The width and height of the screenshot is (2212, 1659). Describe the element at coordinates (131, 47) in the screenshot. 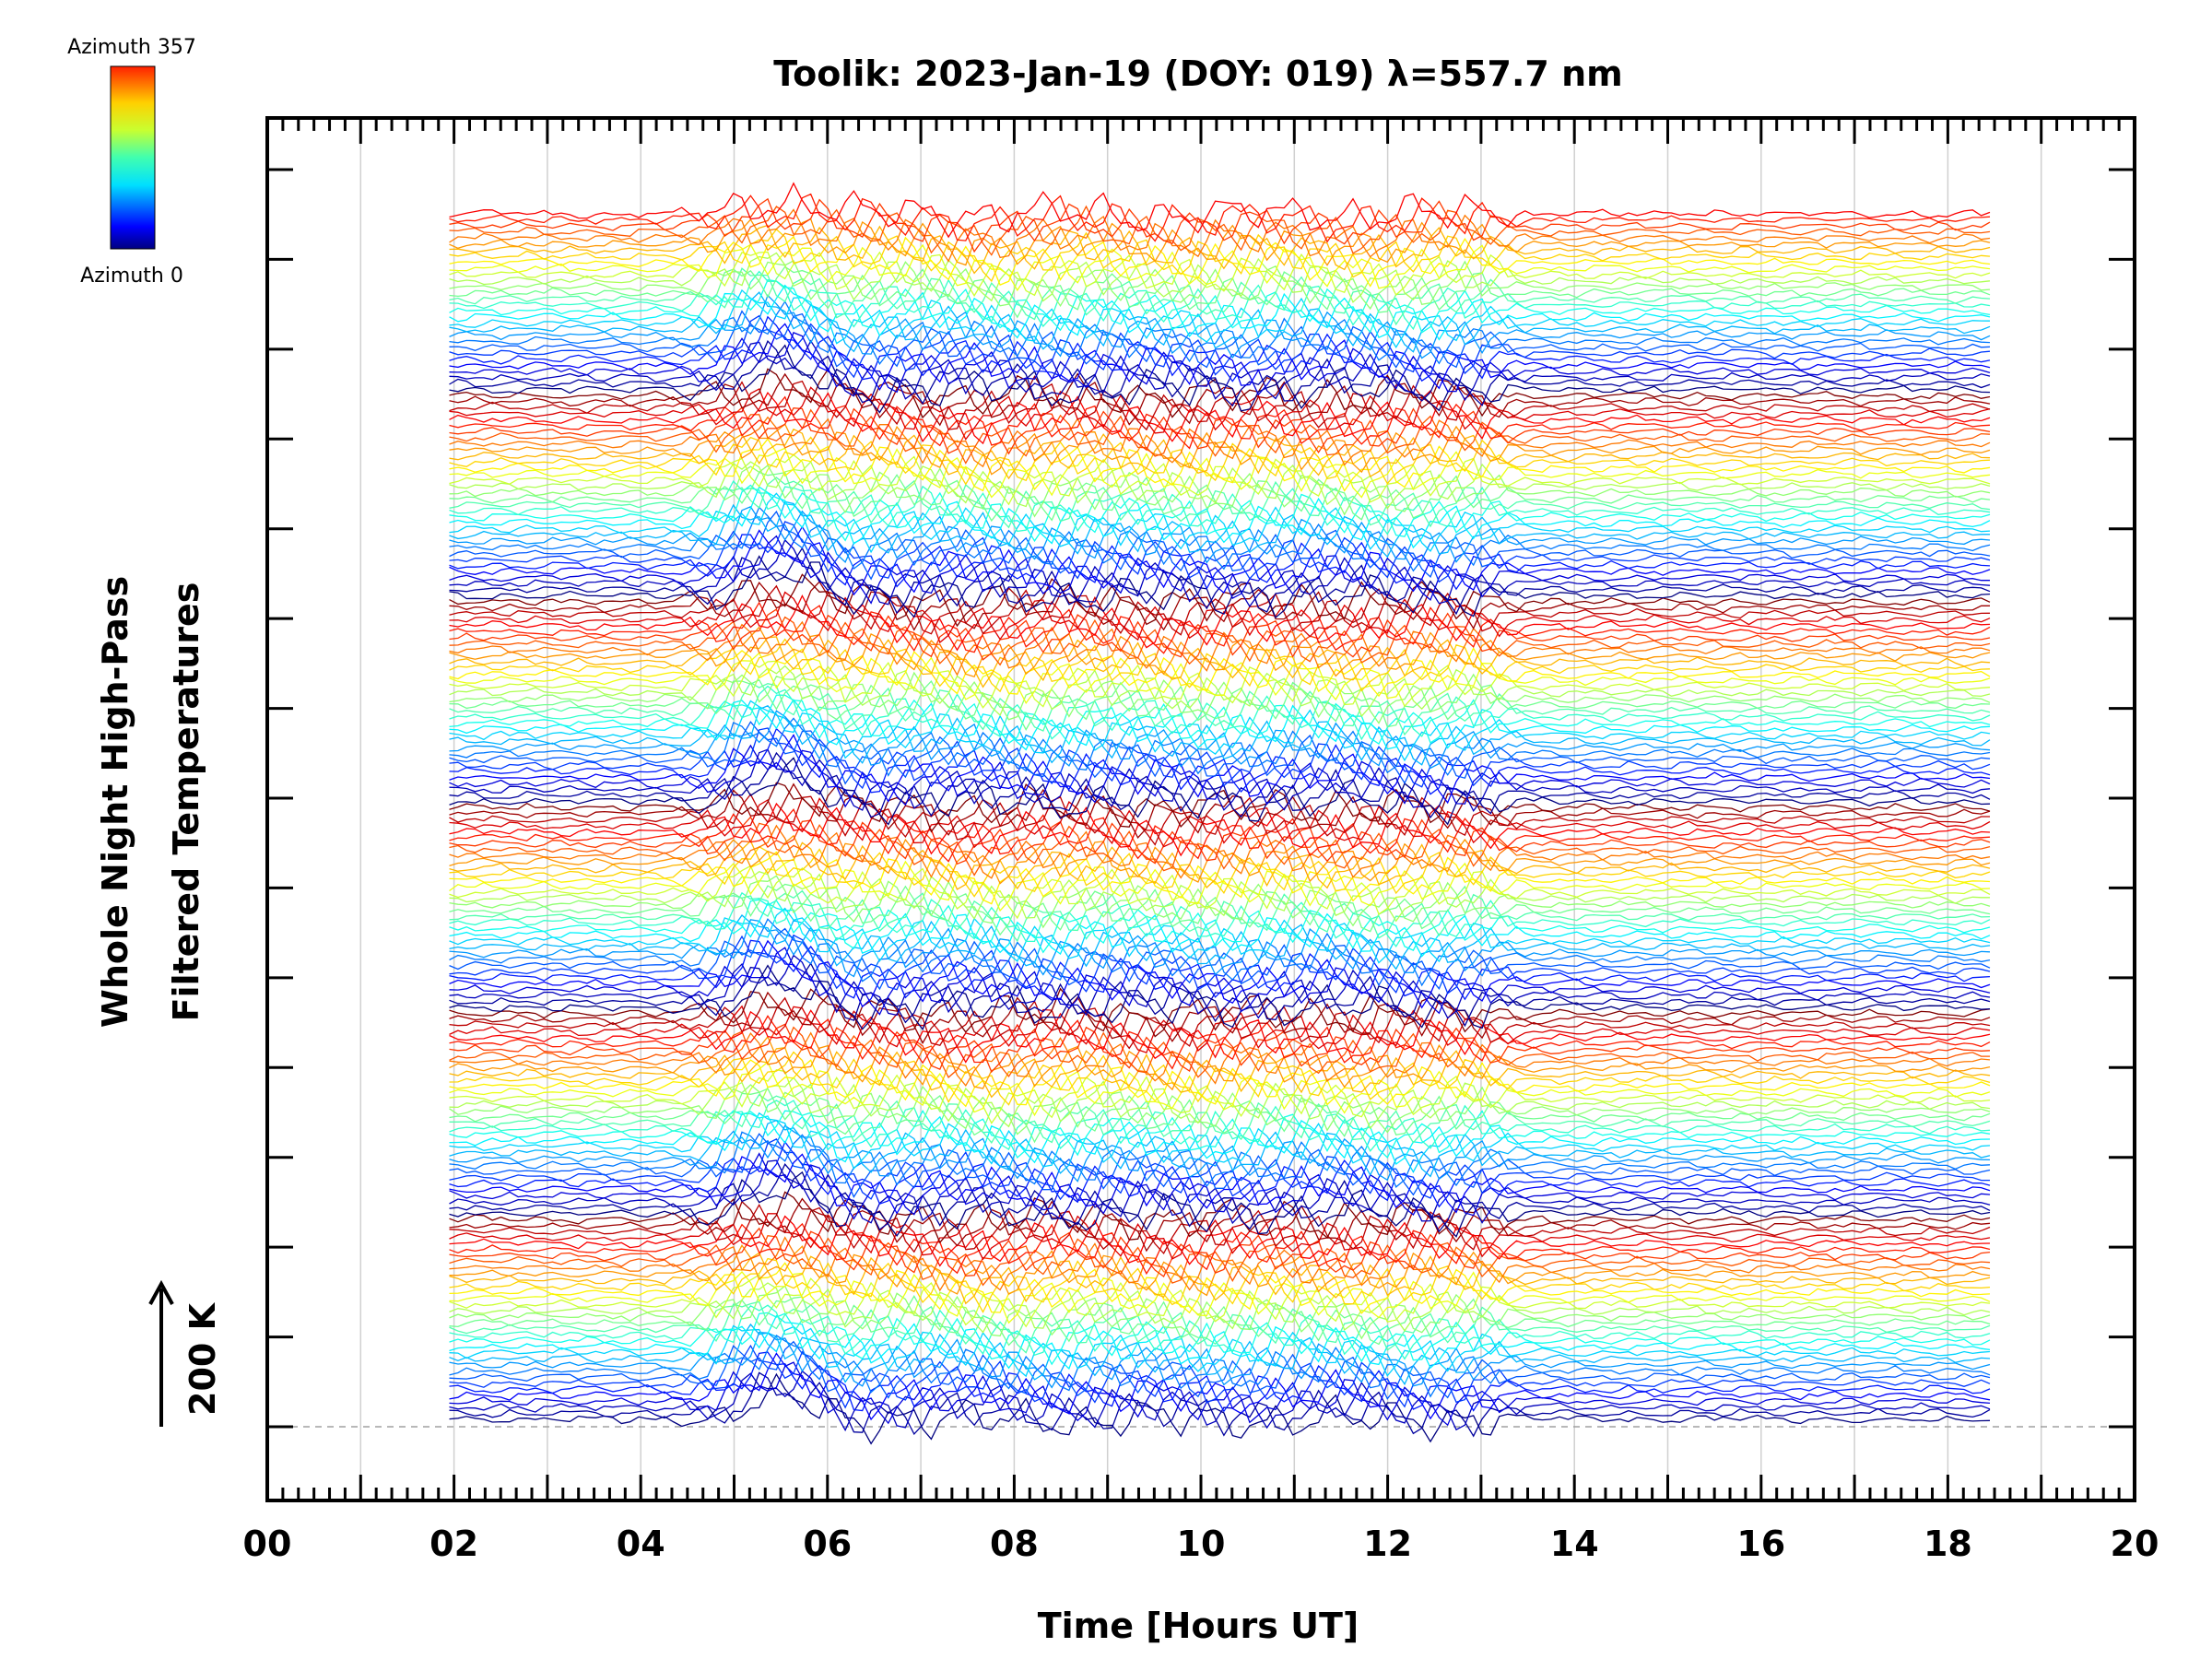

I see `colorbar-top-label: Azimuth 357` at that location.